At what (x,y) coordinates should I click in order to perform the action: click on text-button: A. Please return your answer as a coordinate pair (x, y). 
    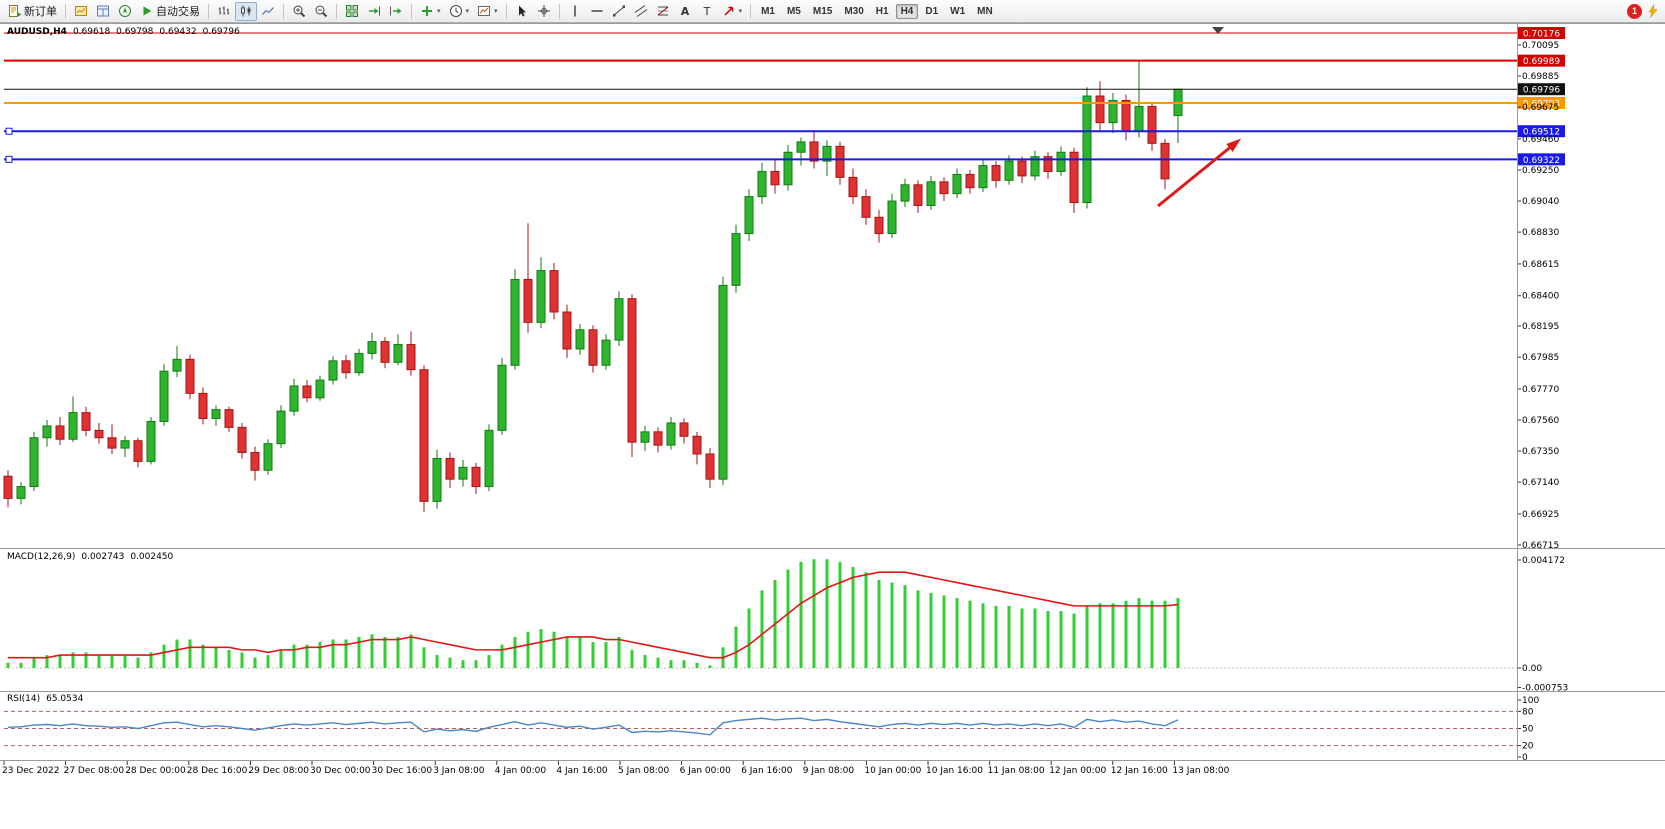
    Looking at the image, I should click on (685, 11).